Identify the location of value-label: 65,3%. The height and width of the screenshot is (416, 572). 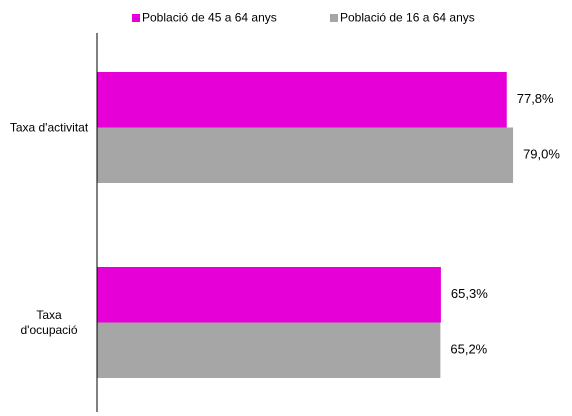
(469, 293).